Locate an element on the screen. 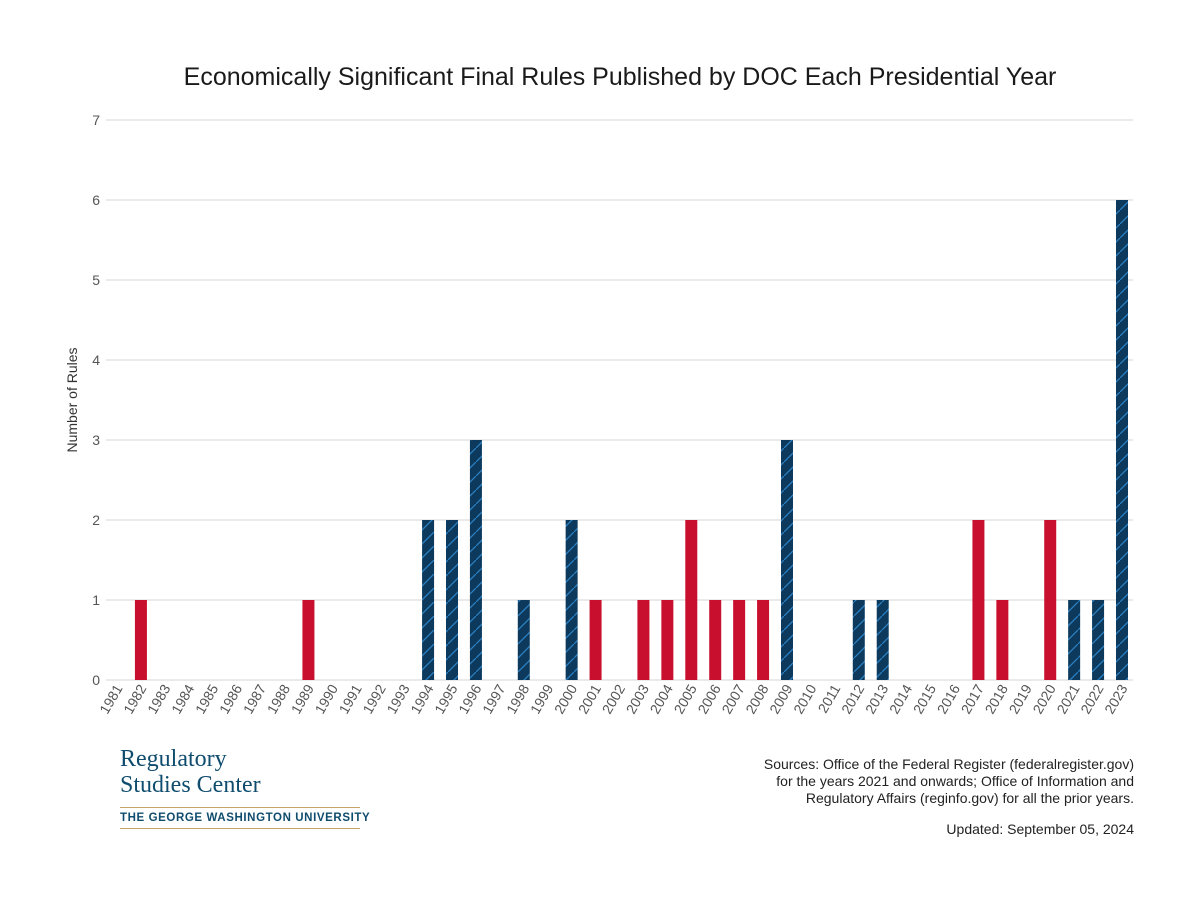 Image resolution: width=1200 pixels, height=900 pixels. x-tick-label: 2009 is located at coordinates (781, 698).